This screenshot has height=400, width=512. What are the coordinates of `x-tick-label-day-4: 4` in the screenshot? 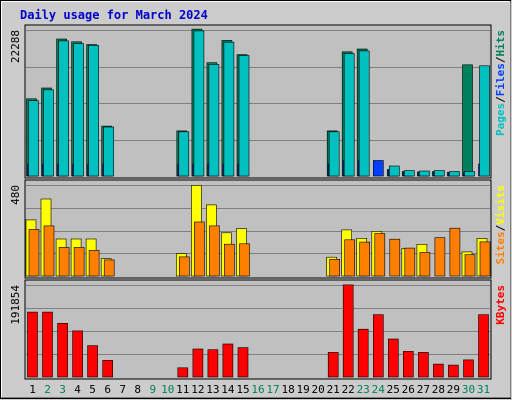 It's located at (77, 389).